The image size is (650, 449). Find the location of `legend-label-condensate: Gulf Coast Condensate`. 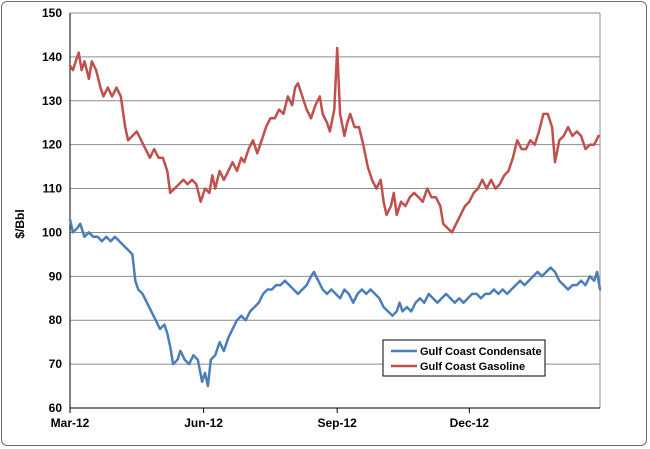

legend-label-condensate: Gulf Coast Condensate is located at coordinates (481, 352).